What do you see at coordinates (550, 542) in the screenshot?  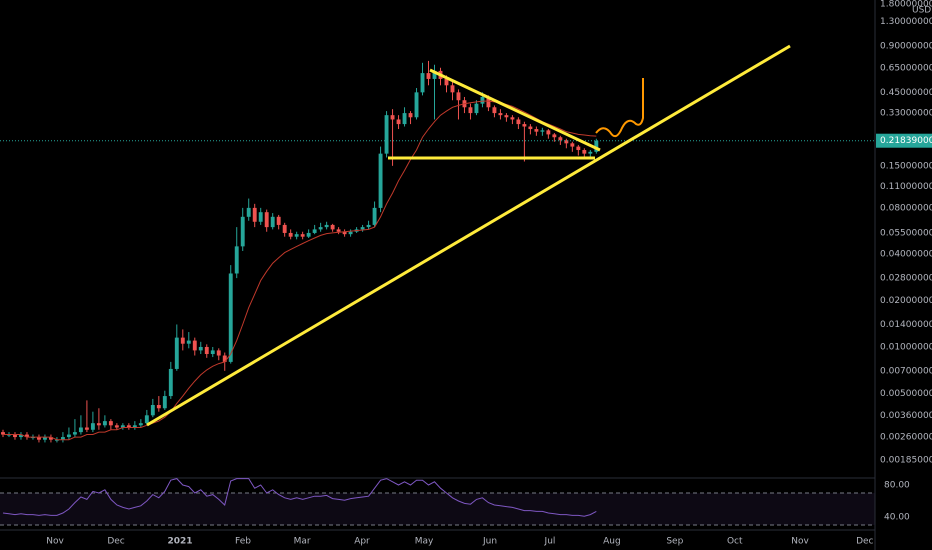 I see `x-tick-label: Jul` at bounding box center [550, 542].